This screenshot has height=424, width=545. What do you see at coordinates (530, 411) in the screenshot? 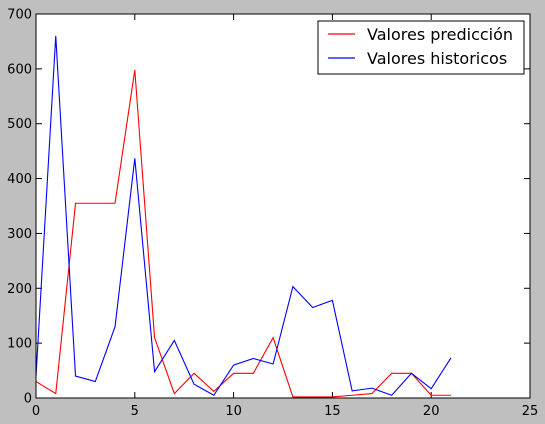
I see `x-tick-label: 25` at bounding box center [530, 411].